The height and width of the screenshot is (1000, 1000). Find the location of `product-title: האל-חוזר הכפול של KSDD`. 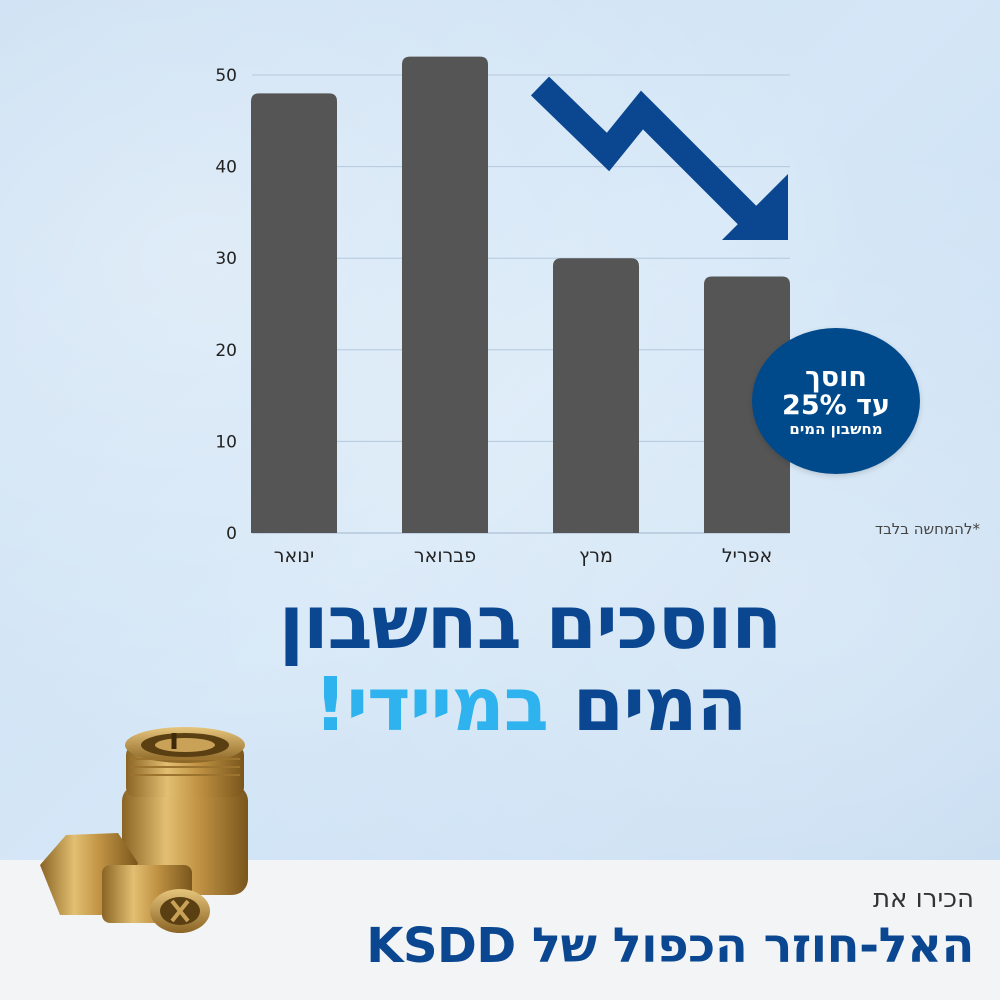

product-title: האל-חוזר הכפול של KSDD is located at coordinates (670, 946).